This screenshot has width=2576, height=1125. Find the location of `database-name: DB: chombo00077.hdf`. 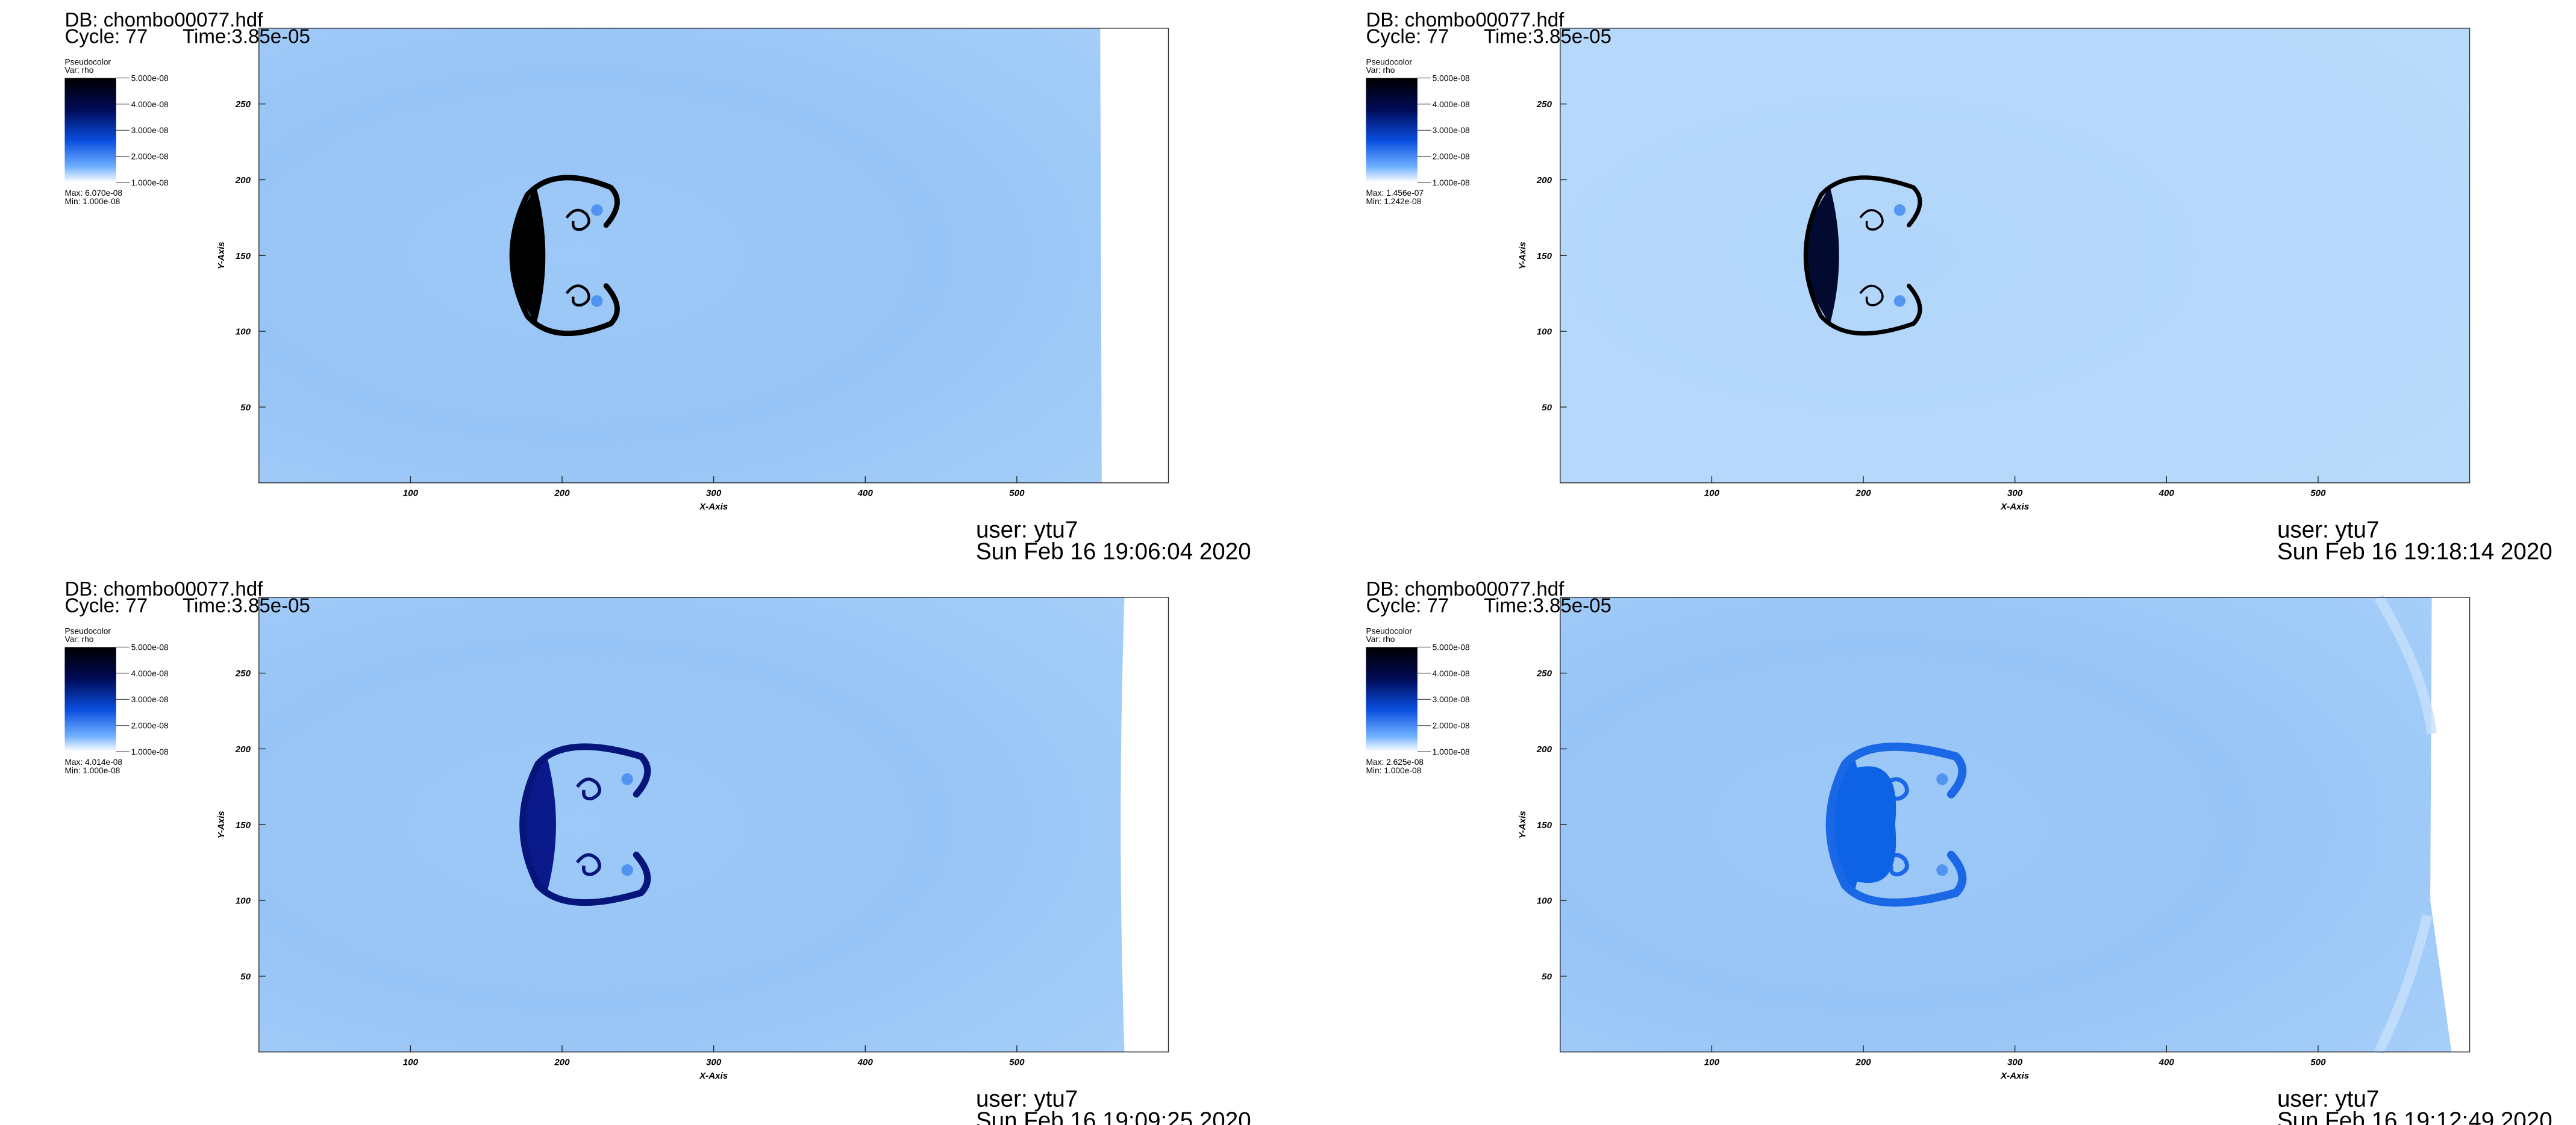

database-name: DB: chombo00077.hdf is located at coordinates (1466, 20).